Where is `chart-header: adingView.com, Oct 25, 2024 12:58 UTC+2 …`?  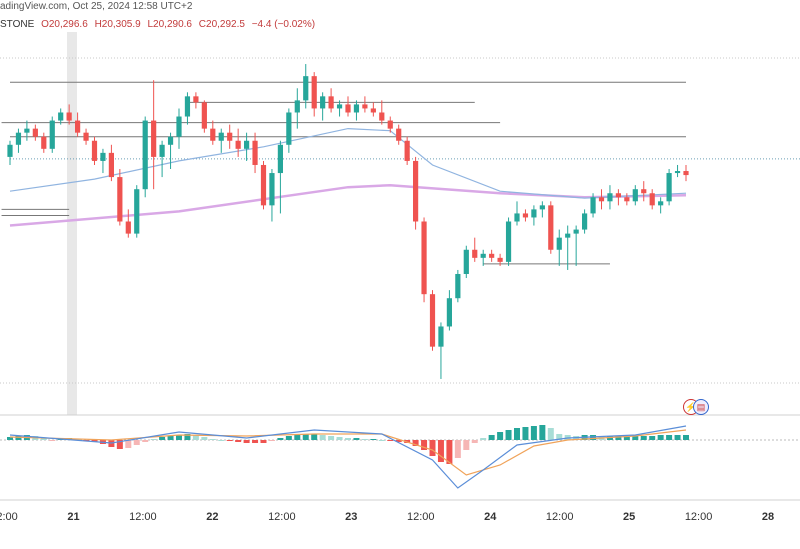
chart-header: adingView.com, Oct 25, 2024 12:58 UTC+2 … is located at coordinates (400, 16).